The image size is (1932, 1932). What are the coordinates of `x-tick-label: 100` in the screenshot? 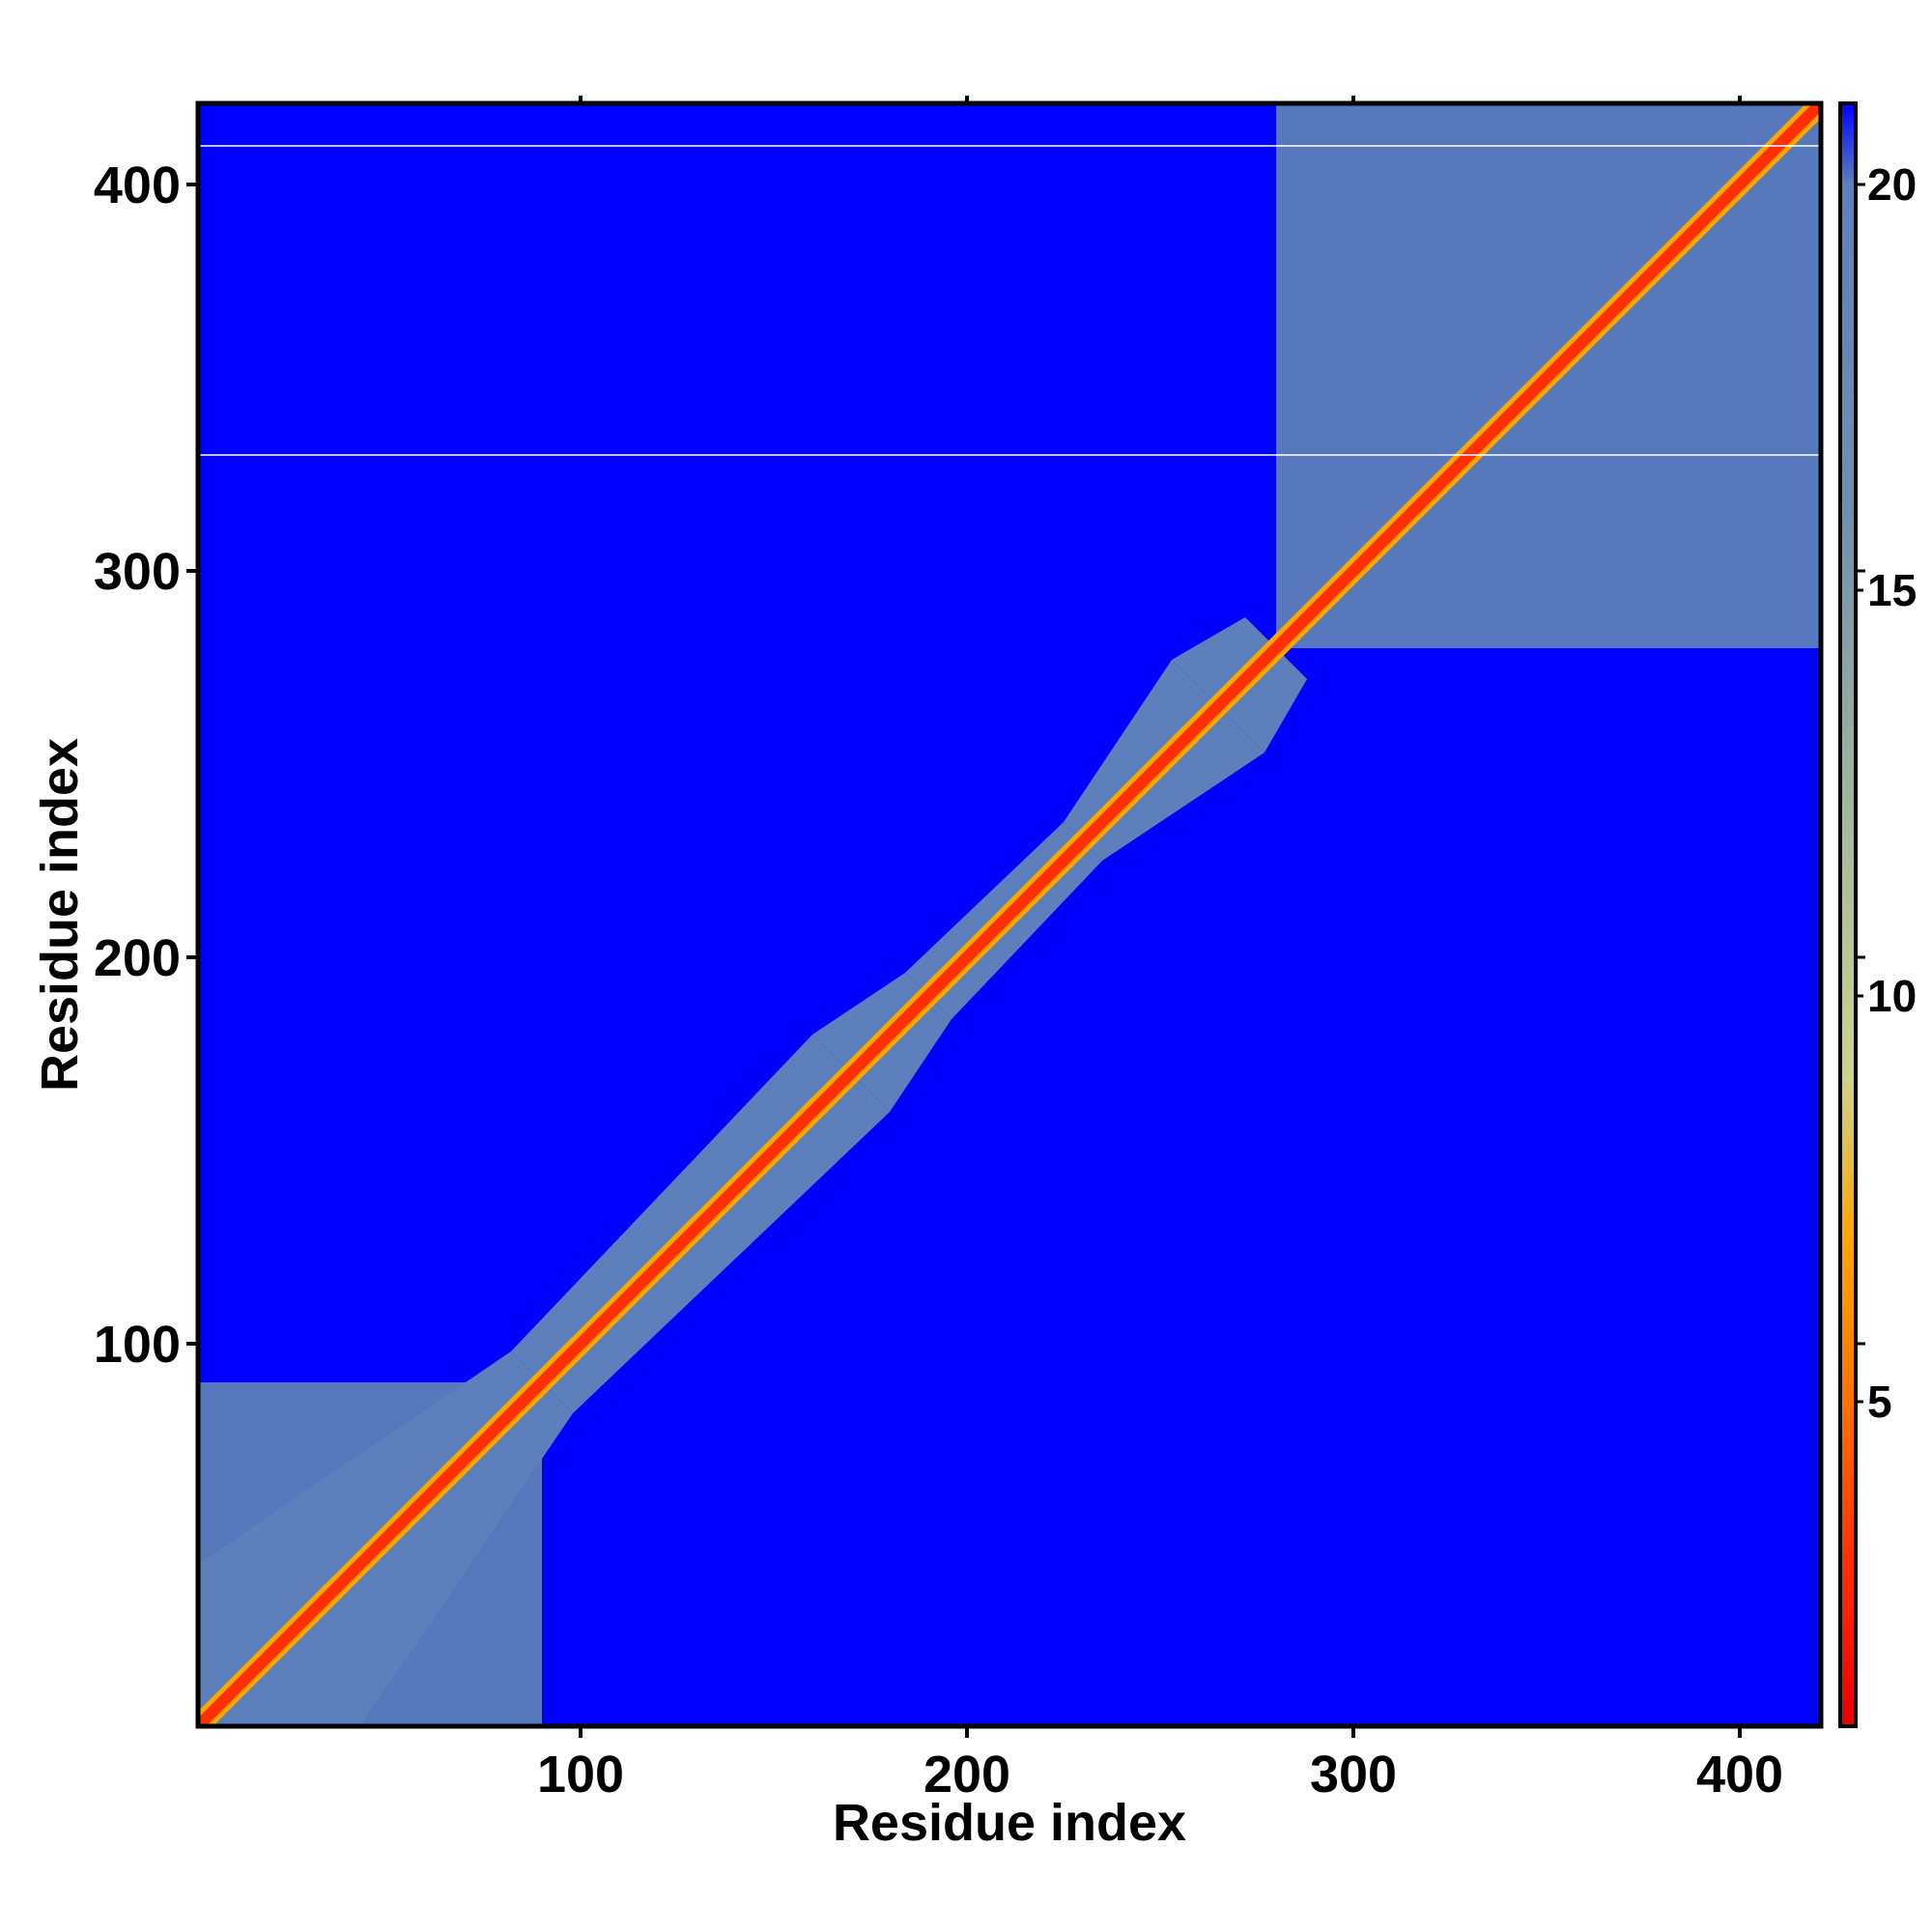 It's located at (580, 1775).